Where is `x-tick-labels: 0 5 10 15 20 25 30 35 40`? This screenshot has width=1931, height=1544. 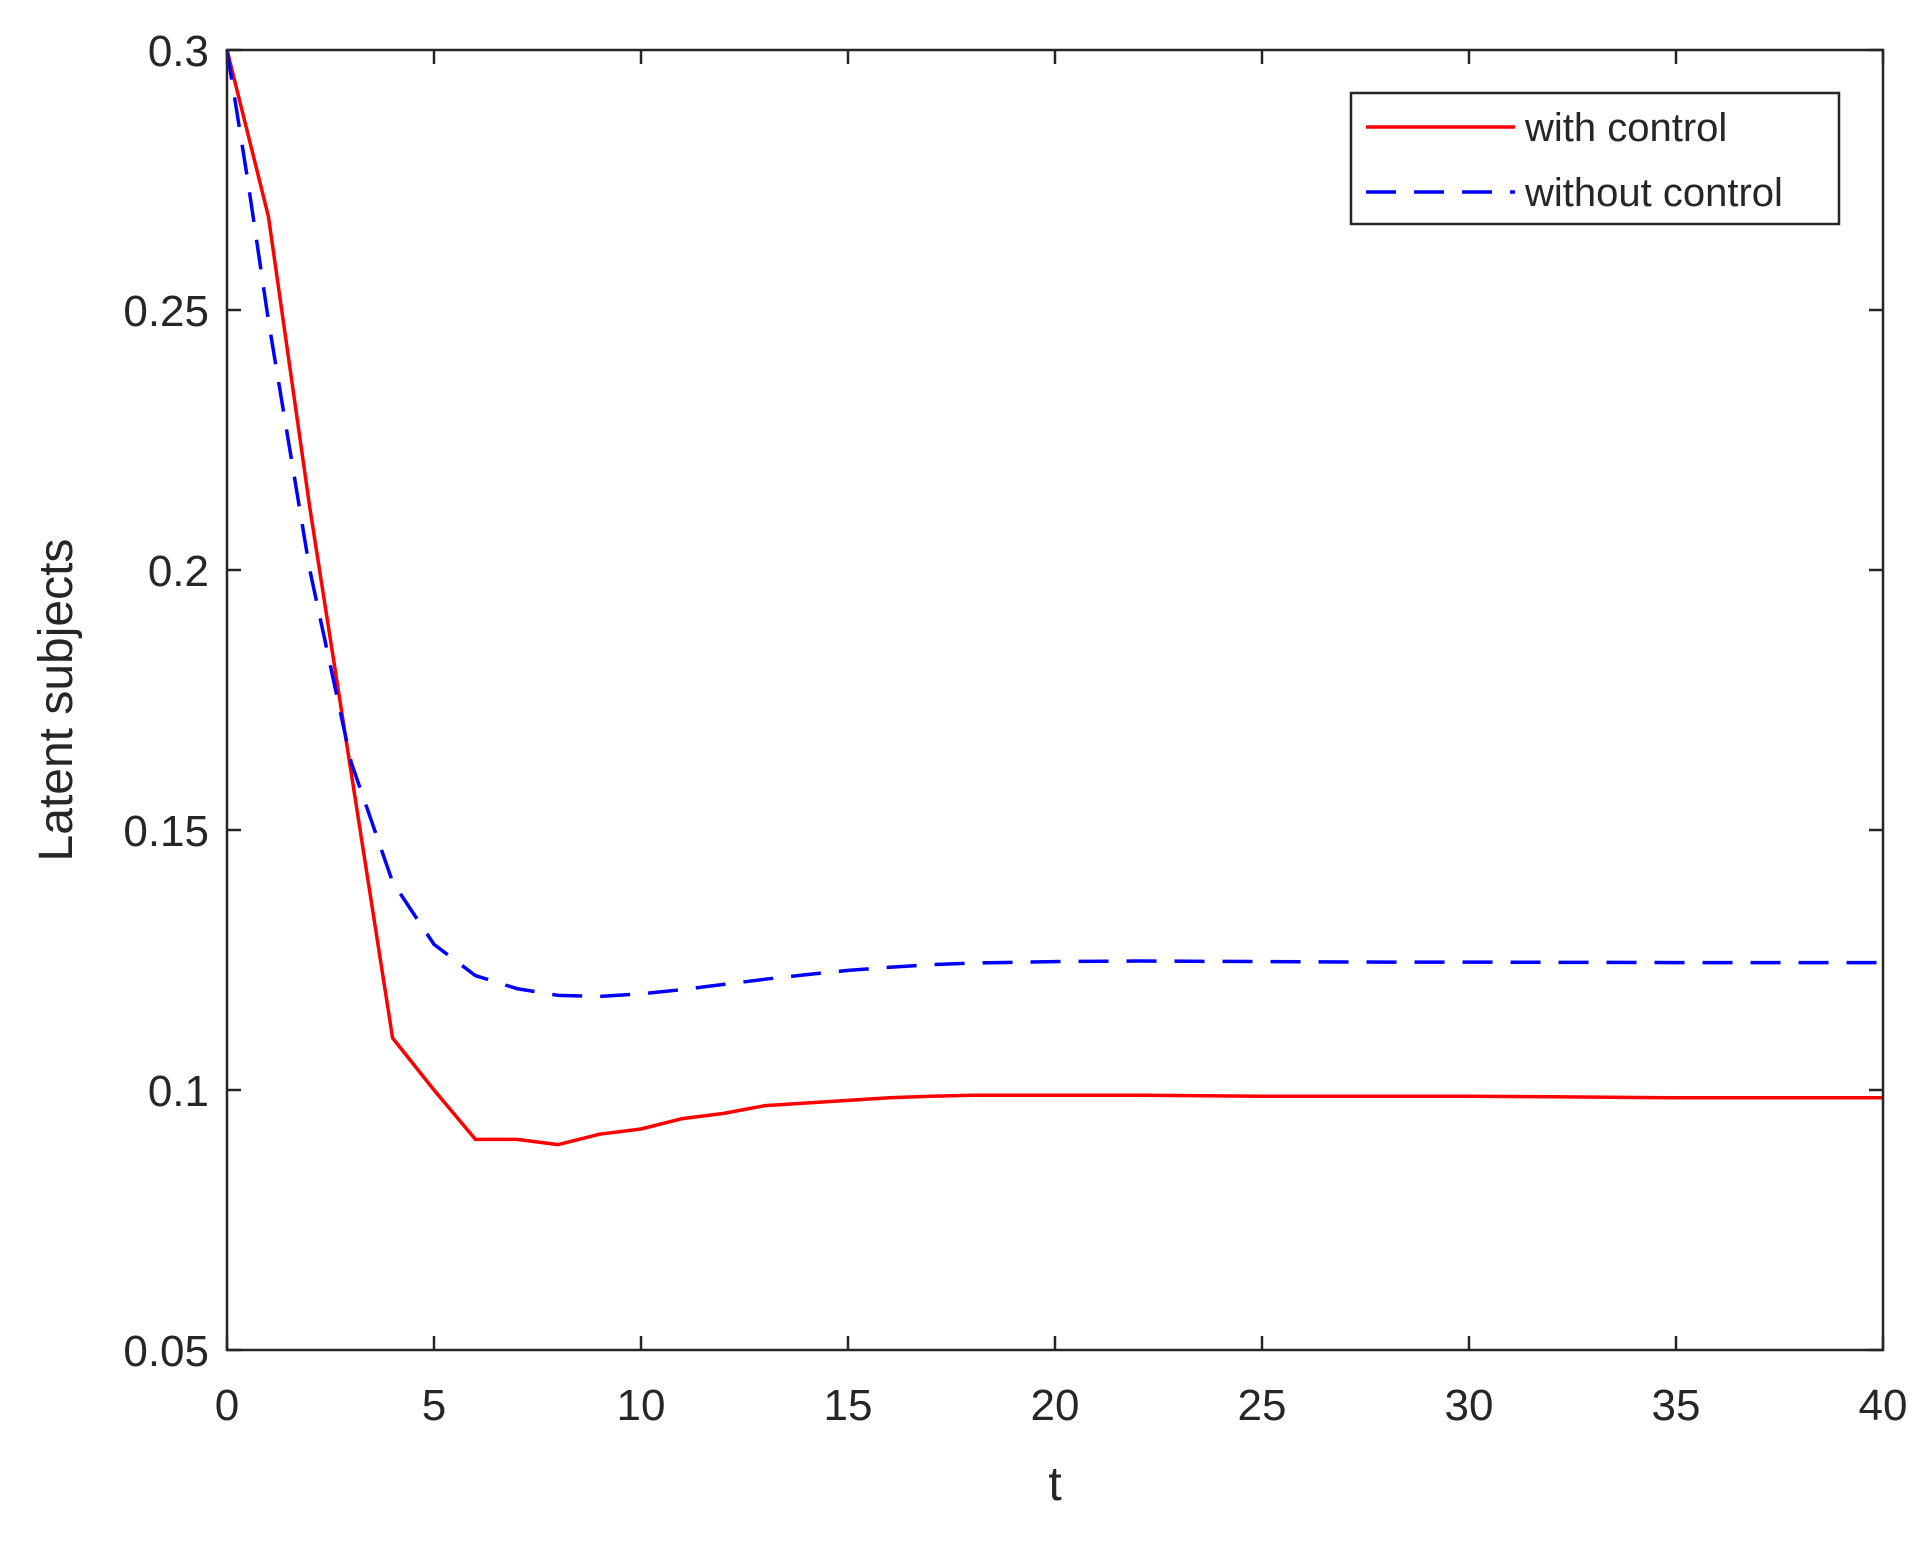
x-tick-labels: 0 5 10 15 20 25 30 35 40 is located at coordinates (1061, 1405).